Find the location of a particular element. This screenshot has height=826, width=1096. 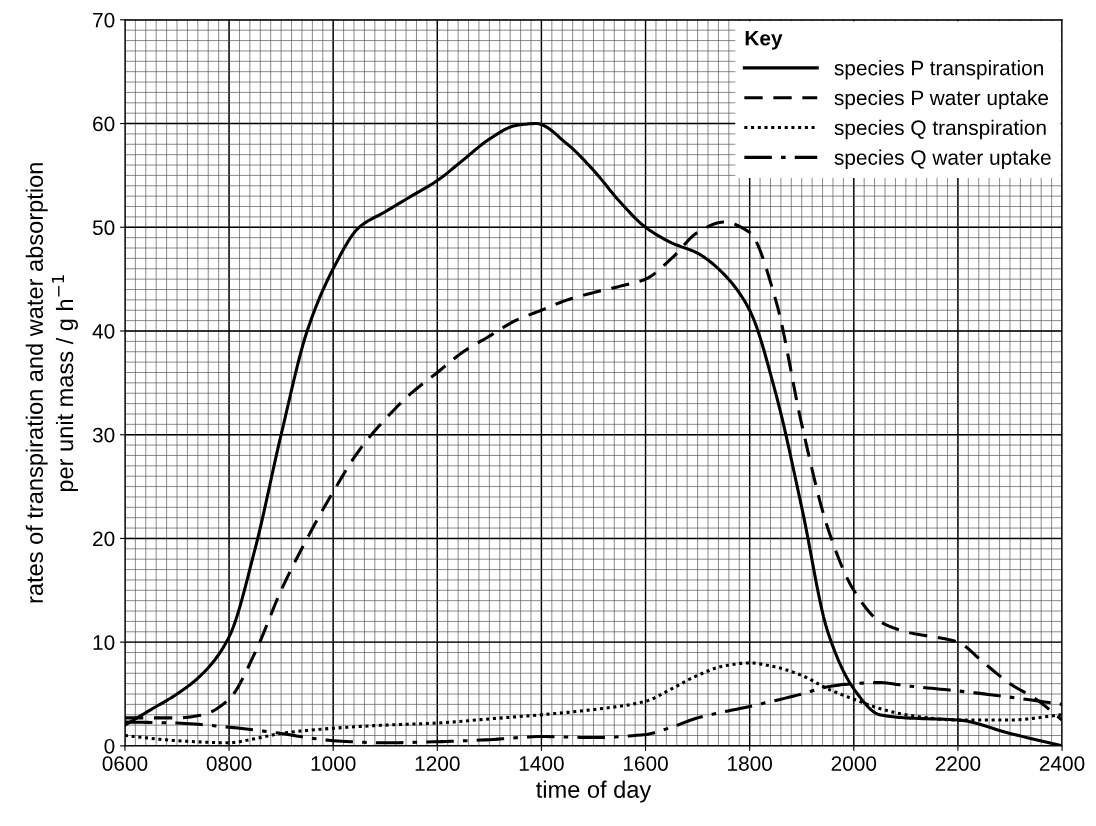

x-tick-label: 1600 is located at coordinates (645, 763).